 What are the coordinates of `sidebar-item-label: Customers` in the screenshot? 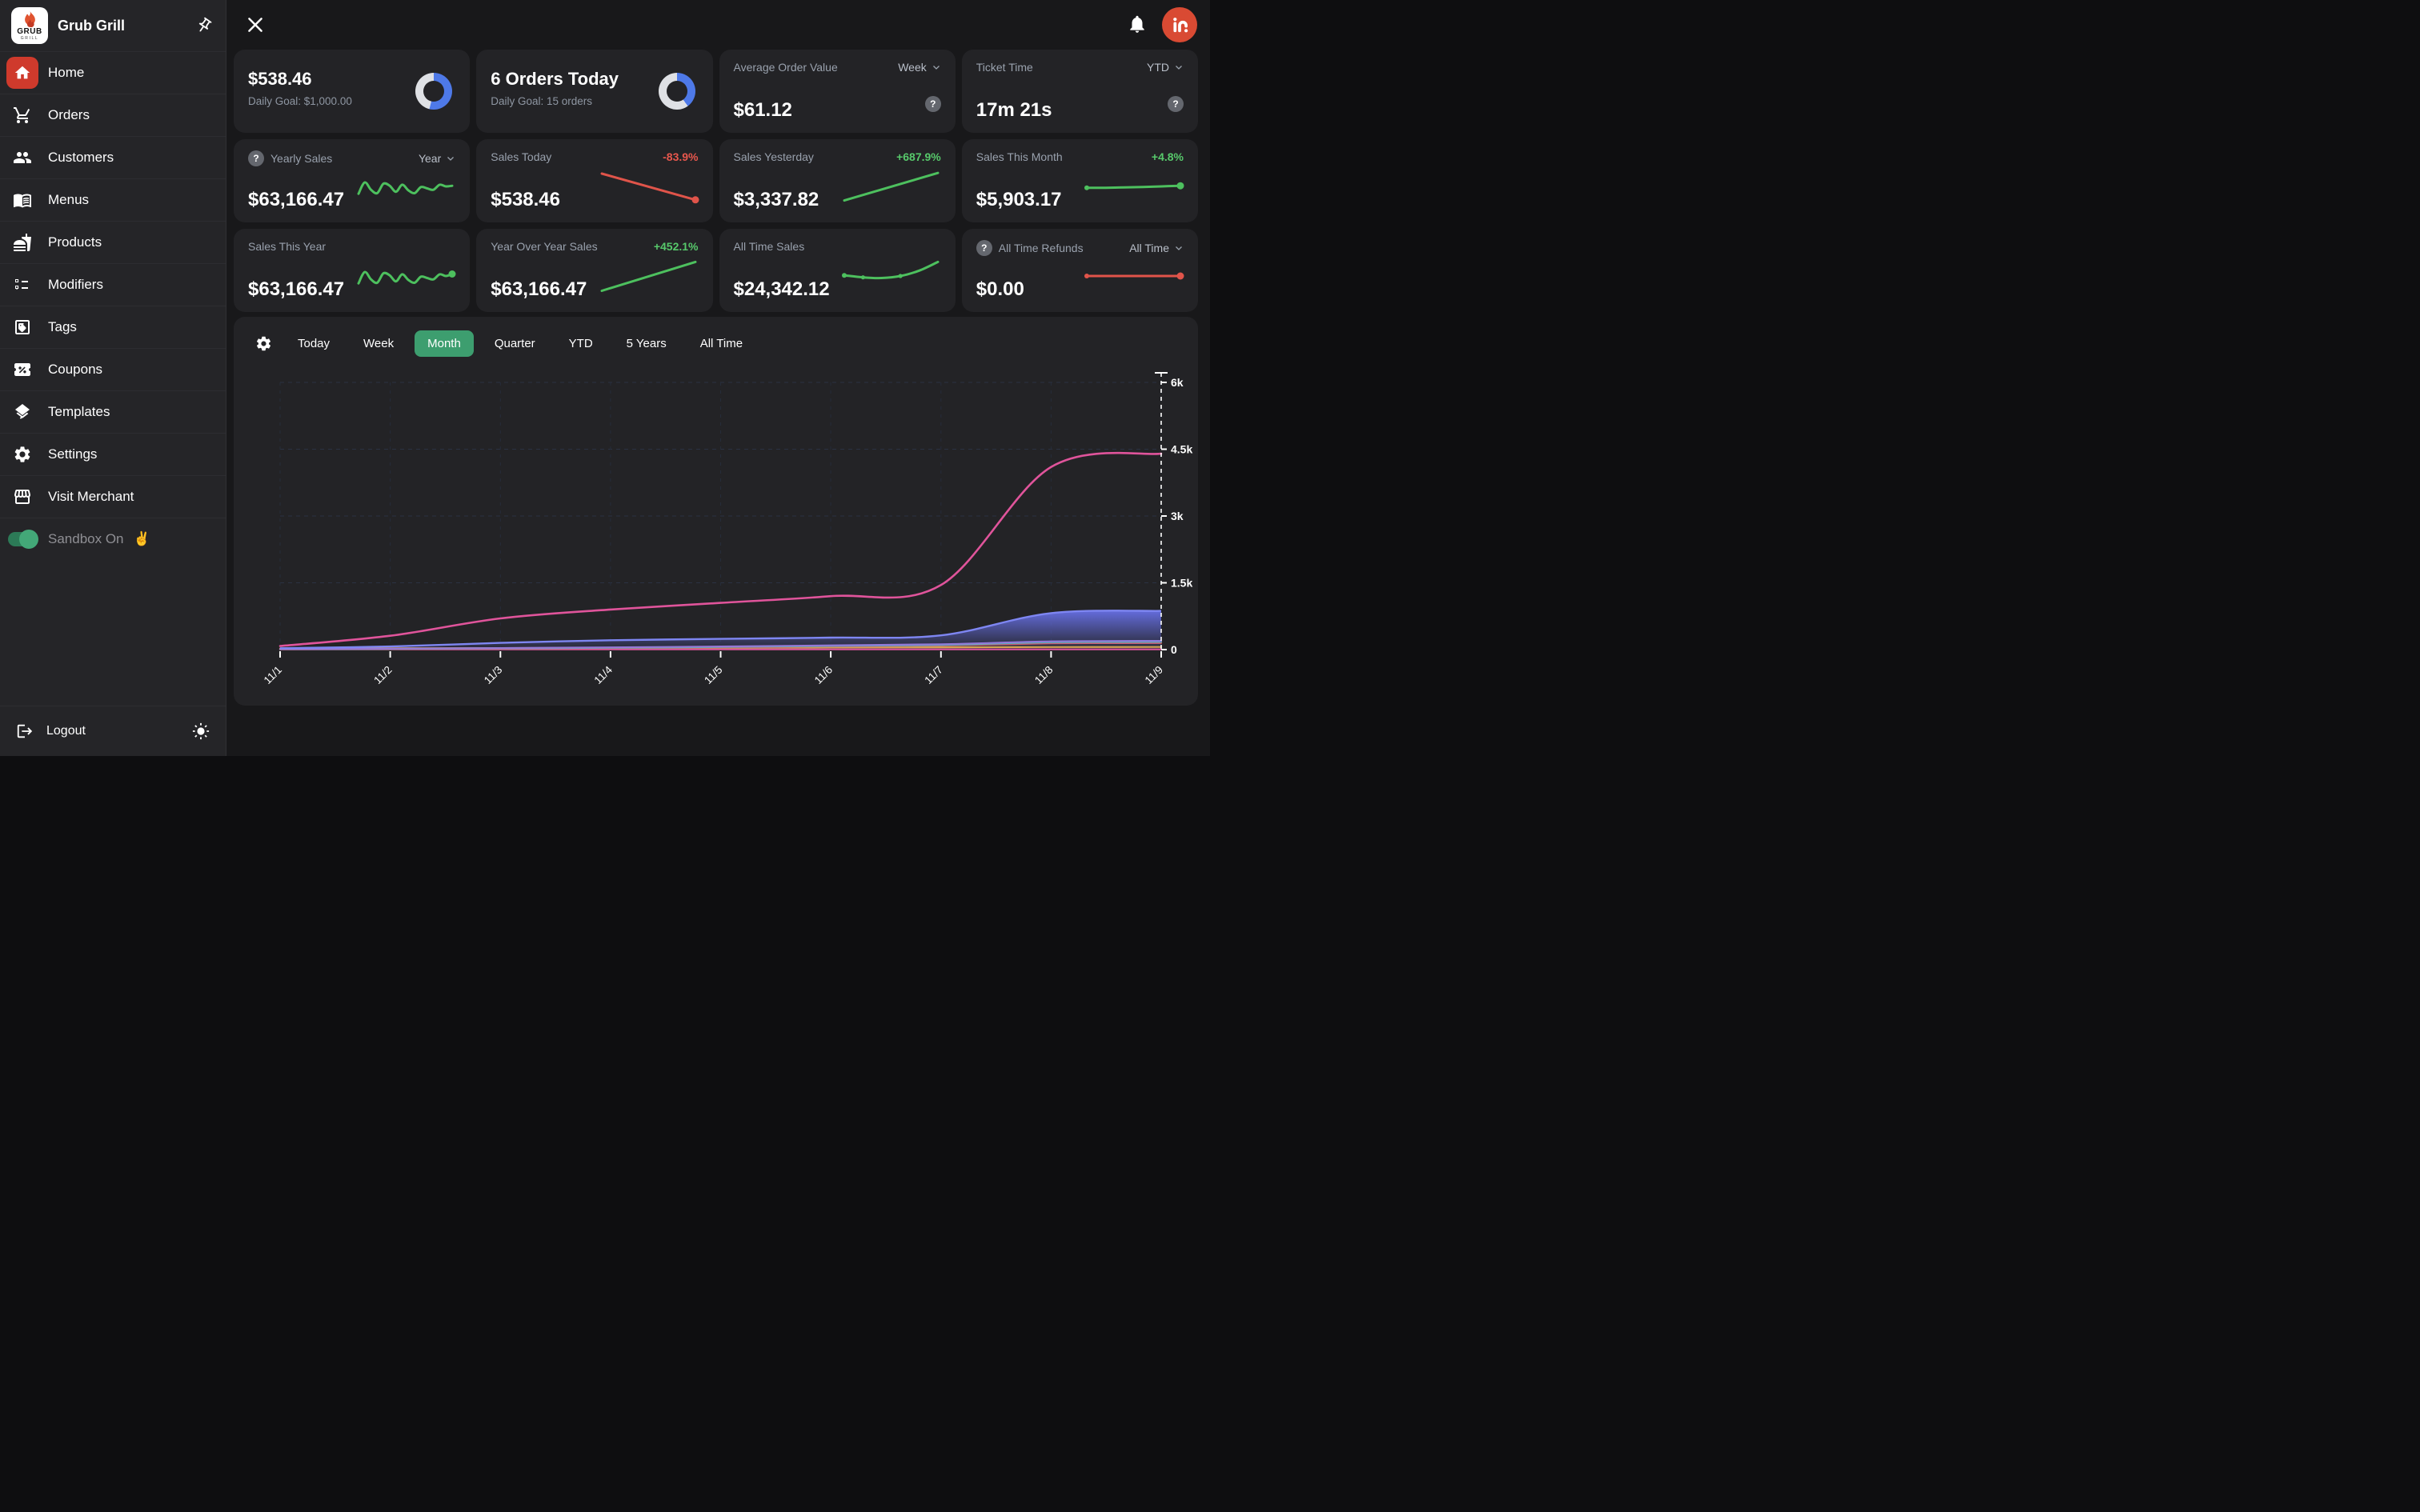 It's located at (81, 157).